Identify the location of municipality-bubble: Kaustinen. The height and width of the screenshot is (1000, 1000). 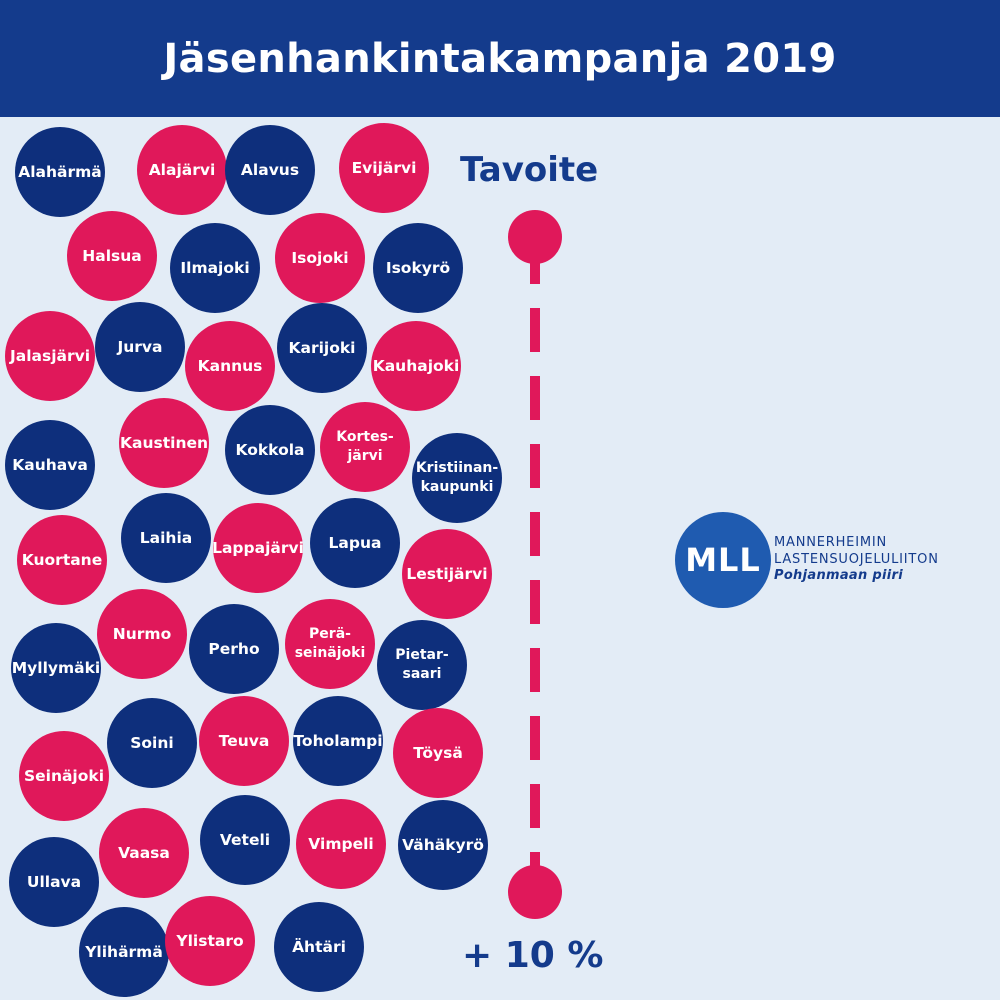
(164, 443).